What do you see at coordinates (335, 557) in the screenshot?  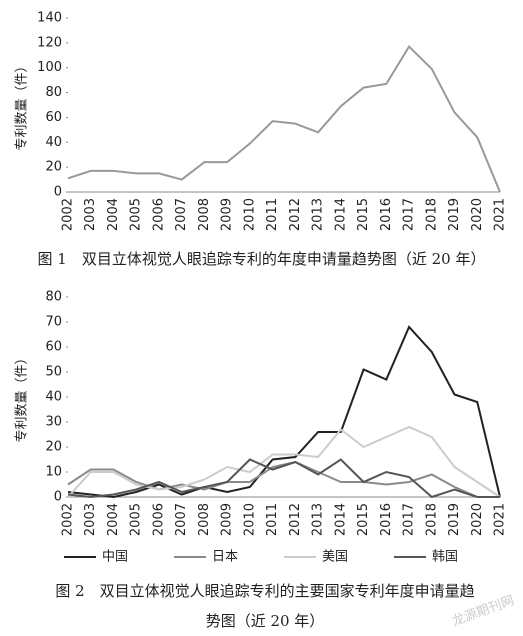 I see `legend-label: 美国` at bounding box center [335, 557].